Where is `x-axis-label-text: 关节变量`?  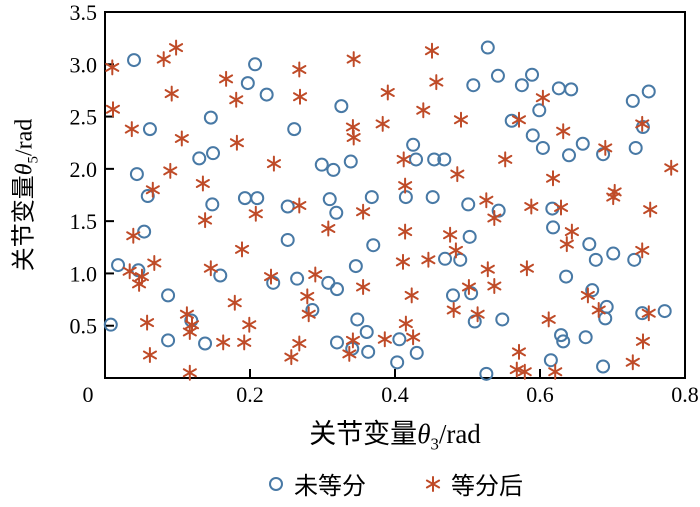 x-axis-label-text: 关节变量 is located at coordinates (363, 434).